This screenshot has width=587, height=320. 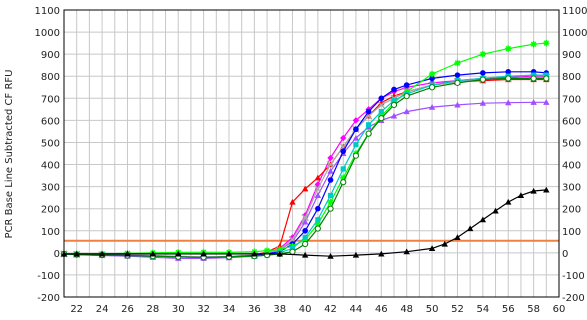 I want to click on x-tick-label: 54, so click(x=482, y=309).